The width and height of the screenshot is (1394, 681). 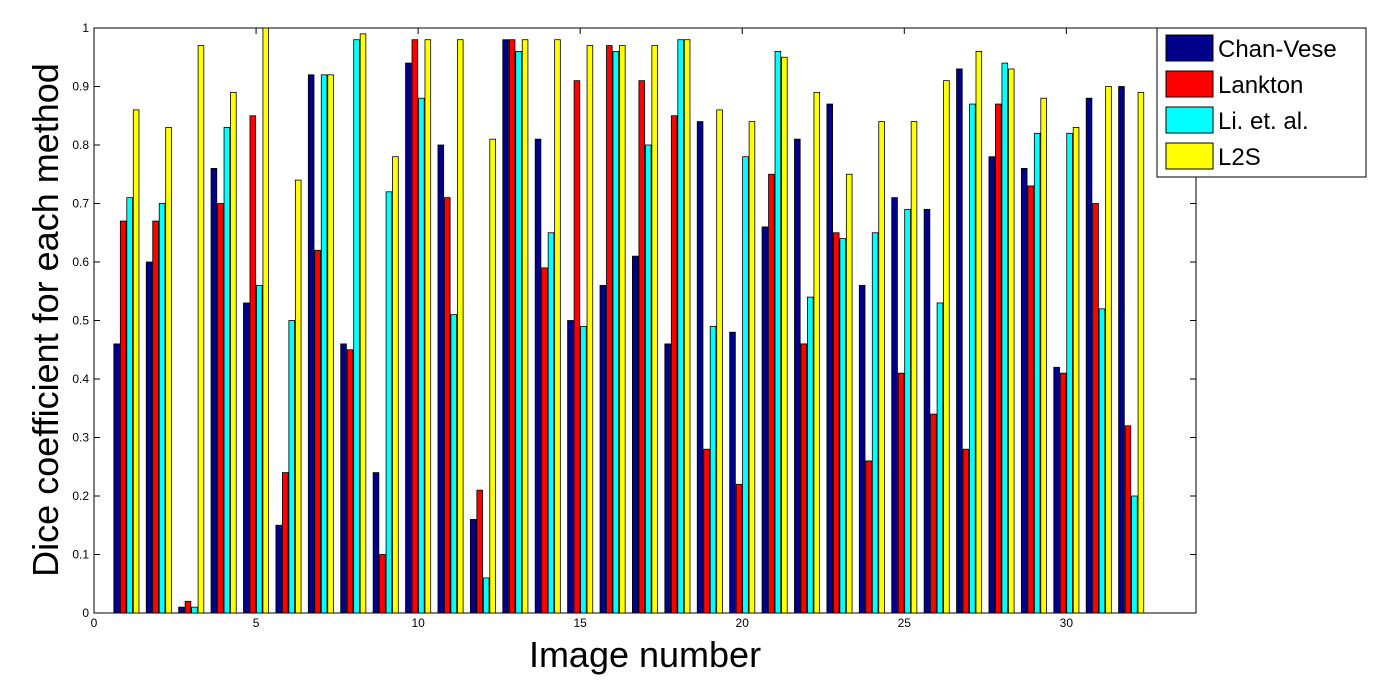 What do you see at coordinates (1067, 623) in the screenshot?
I see `x-tick-label: 30` at bounding box center [1067, 623].